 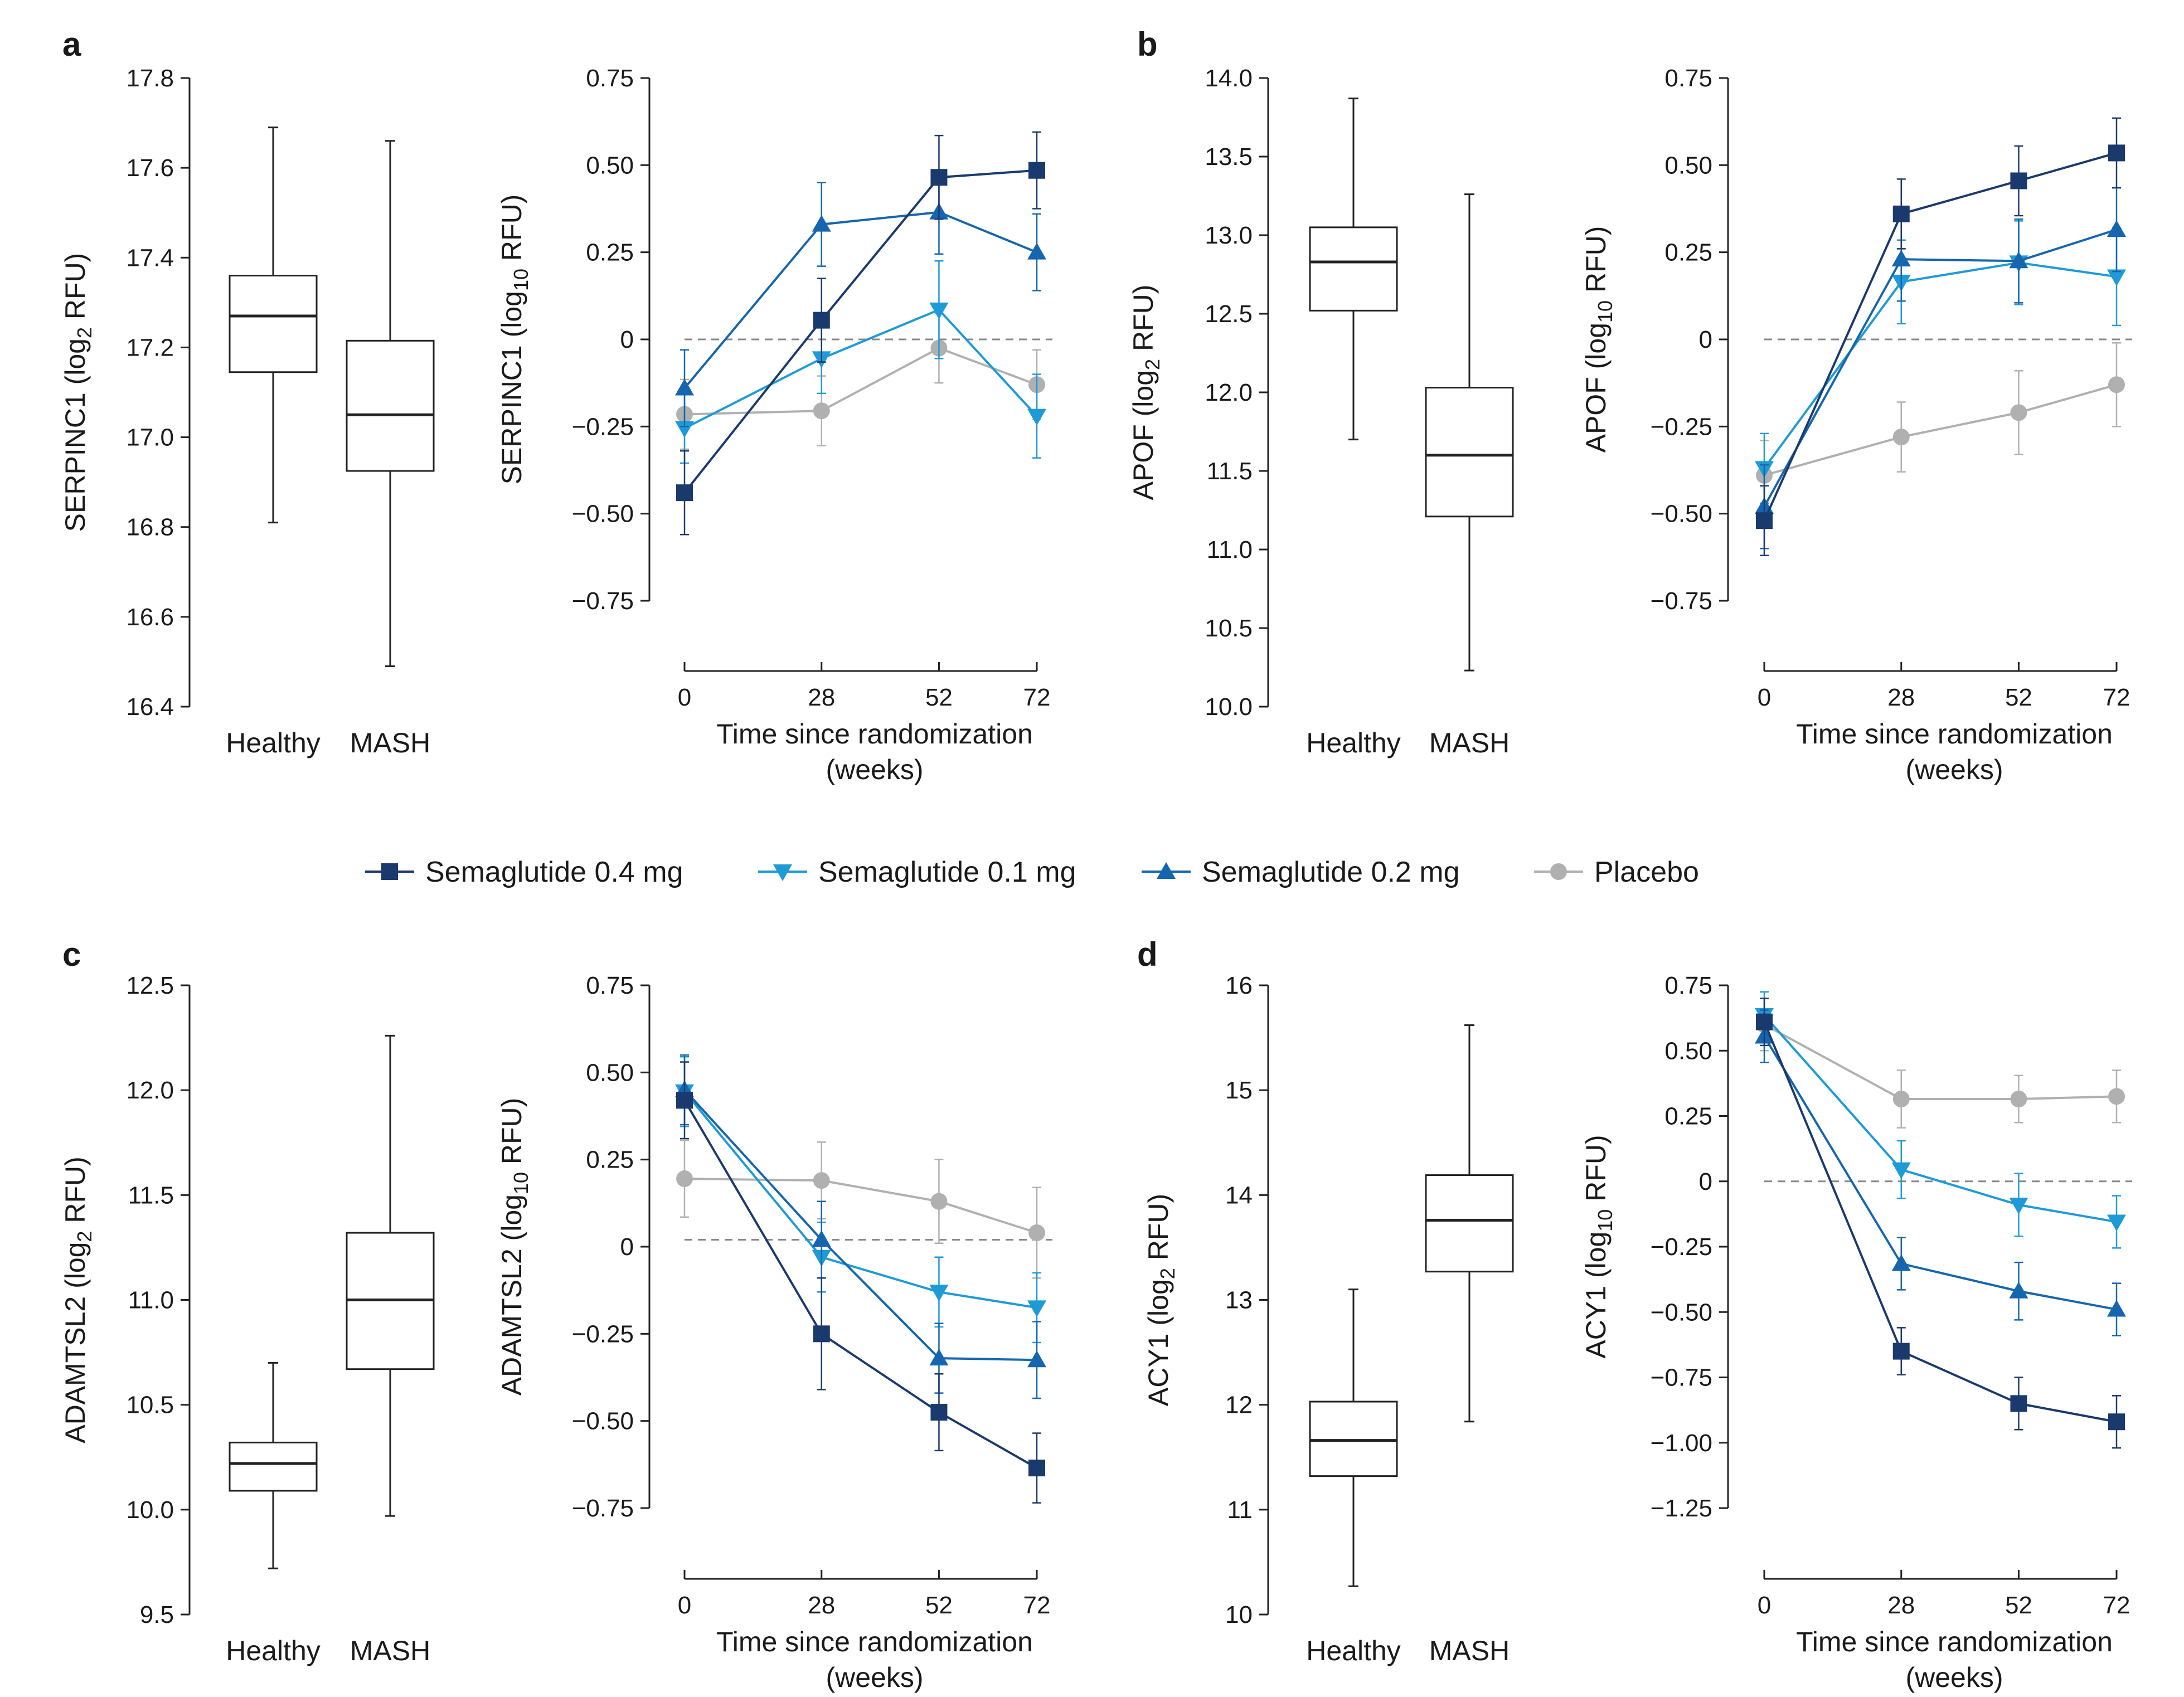 I want to click on box-y-axis-title: APOF (log2 RFU), so click(x=1146, y=392).